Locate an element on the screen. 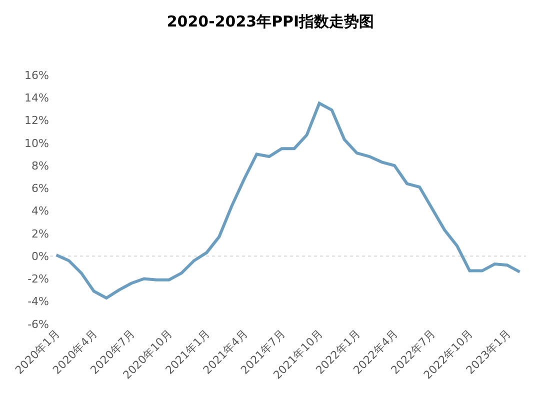 The height and width of the screenshot is (394, 541). y-tick-label: 6% is located at coordinates (40, 189).